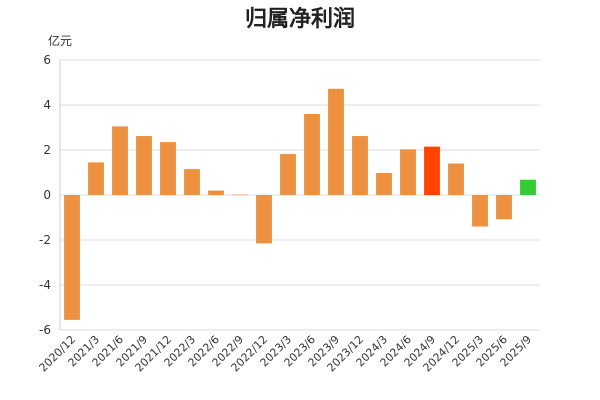 This screenshot has height=400, width=600. I want to click on y-tick-label: -6, so click(45, 330).